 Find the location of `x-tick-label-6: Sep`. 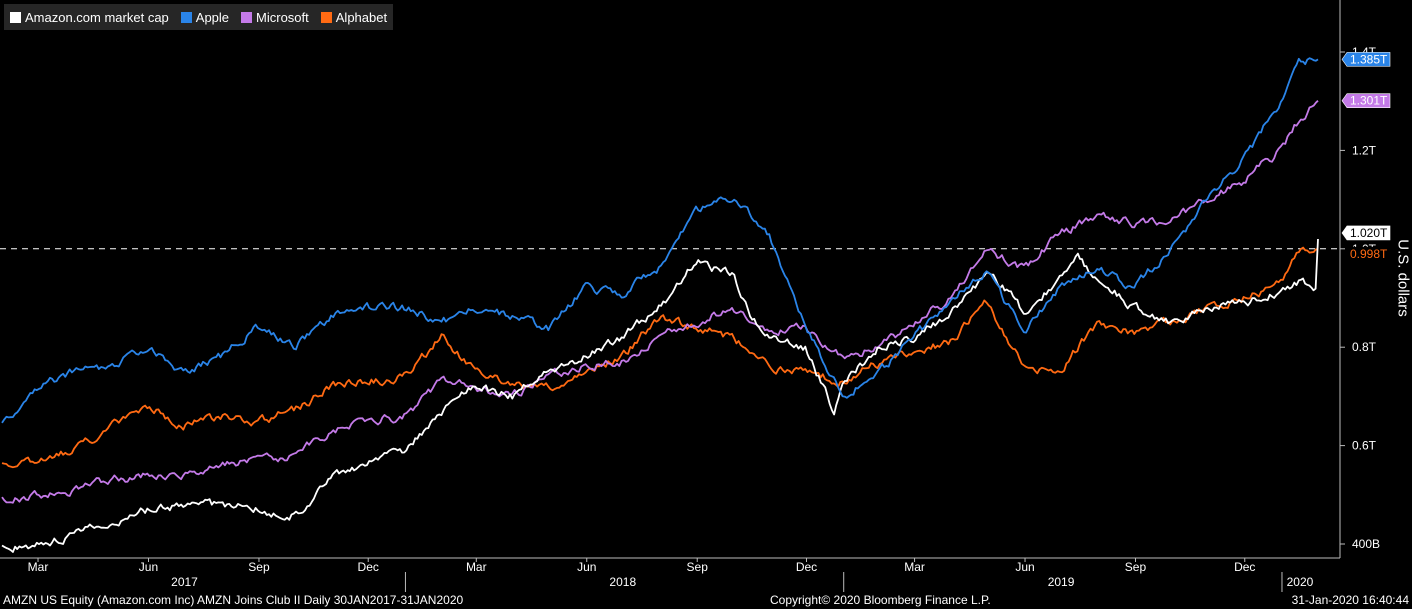

x-tick-label-6: Sep is located at coordinates (698, 567).